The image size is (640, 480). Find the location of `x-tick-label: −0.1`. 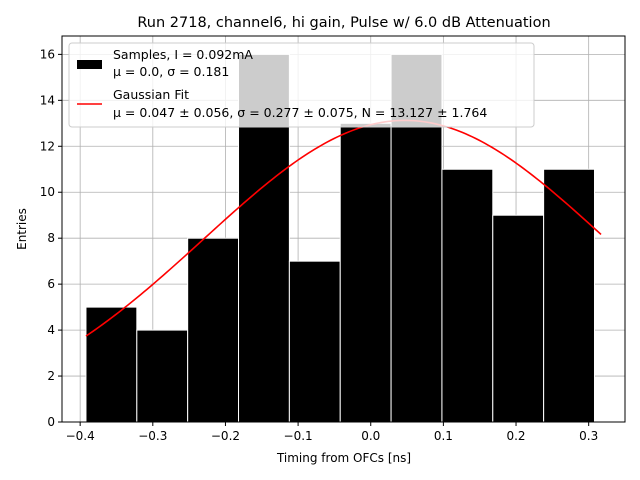

x-tick-label: −0.1 is located at coordinates (298, 436).